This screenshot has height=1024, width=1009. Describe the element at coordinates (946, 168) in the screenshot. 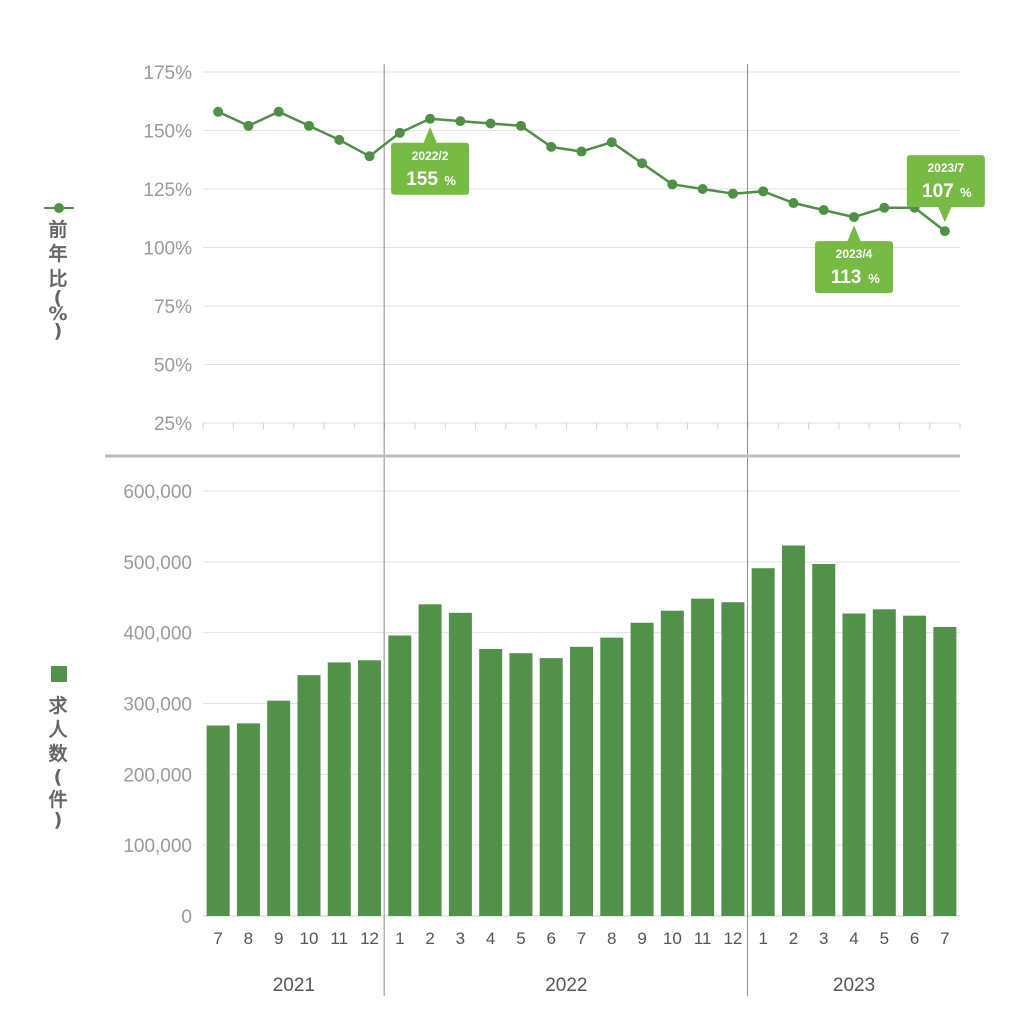

I see `callout-date: 2023/7` at that location.